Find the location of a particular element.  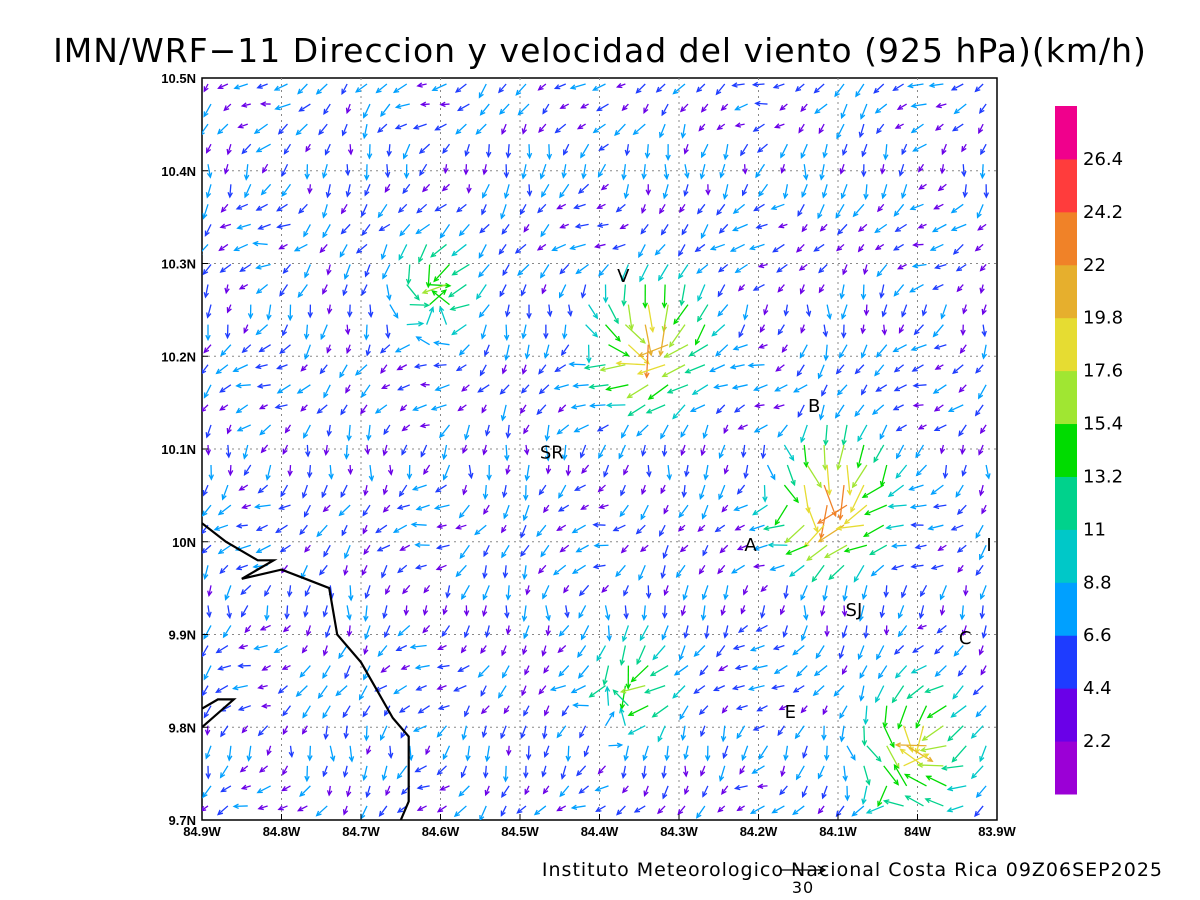

city-label: I is located at coordinates (988, 545).